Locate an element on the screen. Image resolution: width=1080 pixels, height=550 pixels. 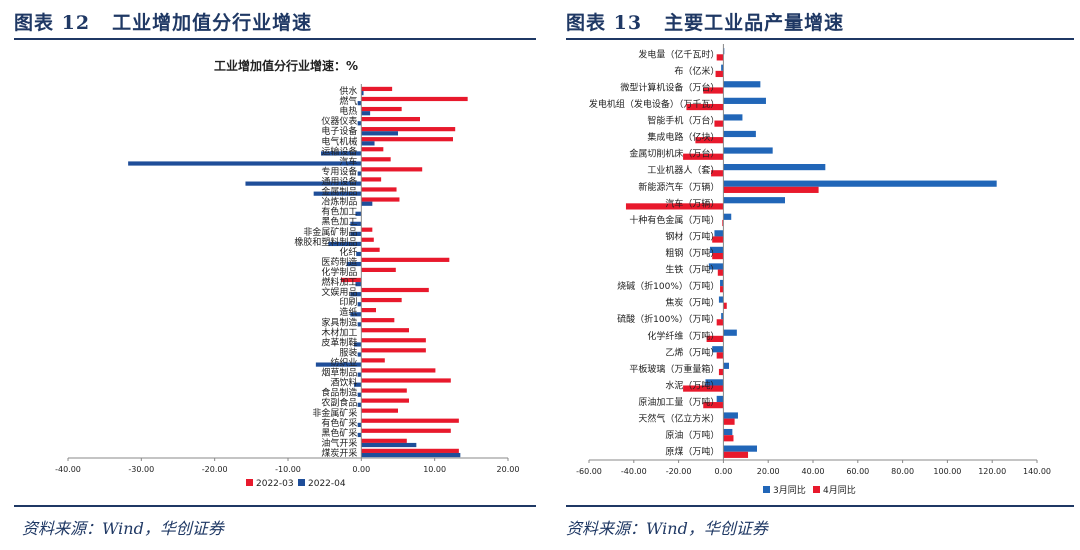
left-source-note: 资料来源：Wind，华创证券 is located at coordinates (123, 528).